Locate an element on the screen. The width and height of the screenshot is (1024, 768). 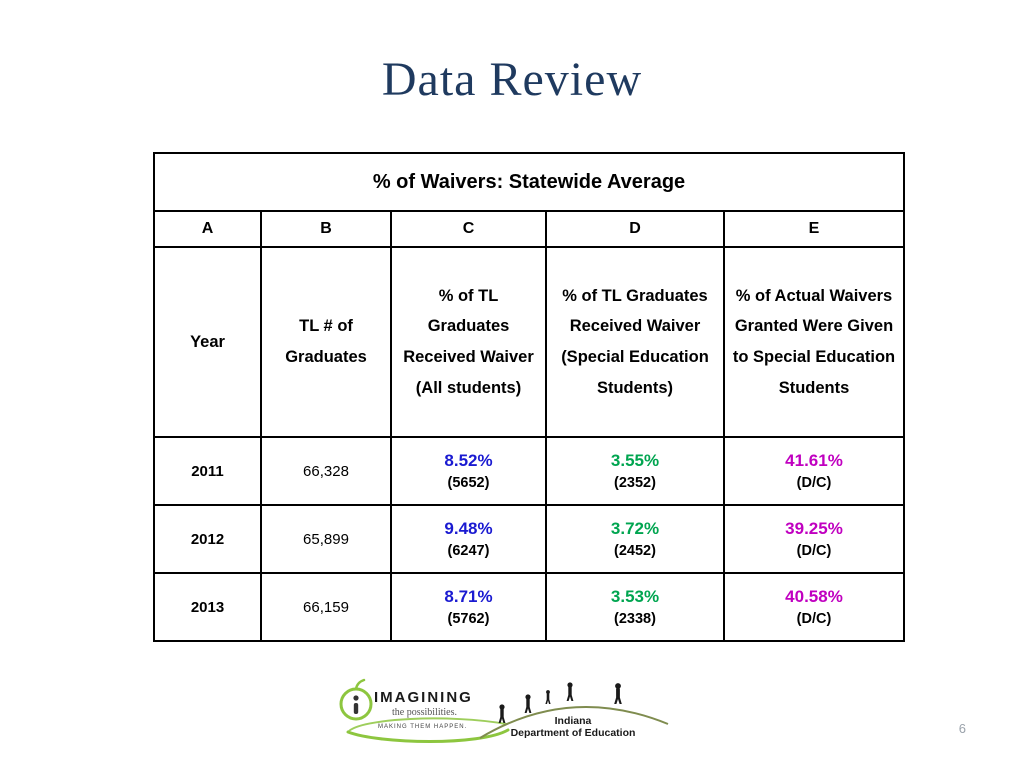
header-year: Year is located at coordinates (207, 342).